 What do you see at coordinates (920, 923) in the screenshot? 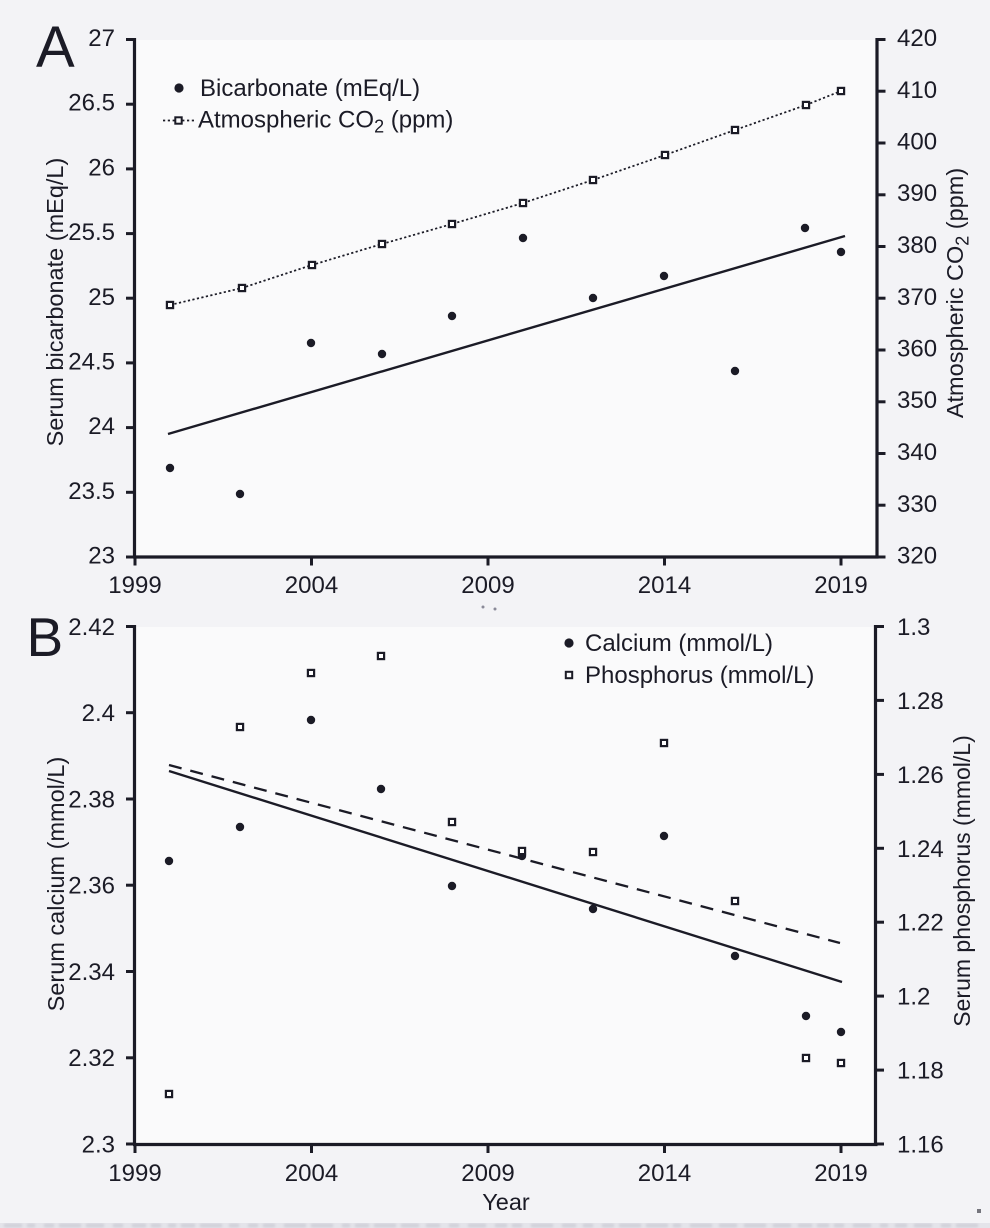
I see `svg-text: 1.22` at bounding box center [920, 923].